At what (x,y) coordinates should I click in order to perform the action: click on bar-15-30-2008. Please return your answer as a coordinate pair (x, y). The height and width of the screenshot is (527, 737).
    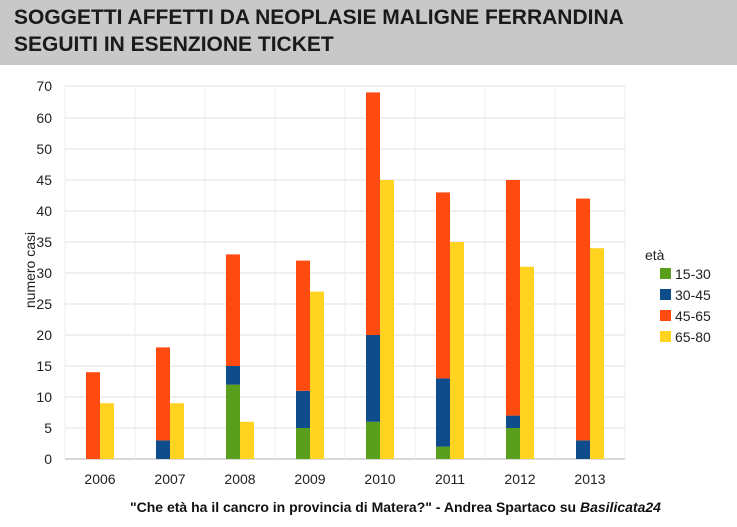
    Looking at the image, I should click on (233, 421).